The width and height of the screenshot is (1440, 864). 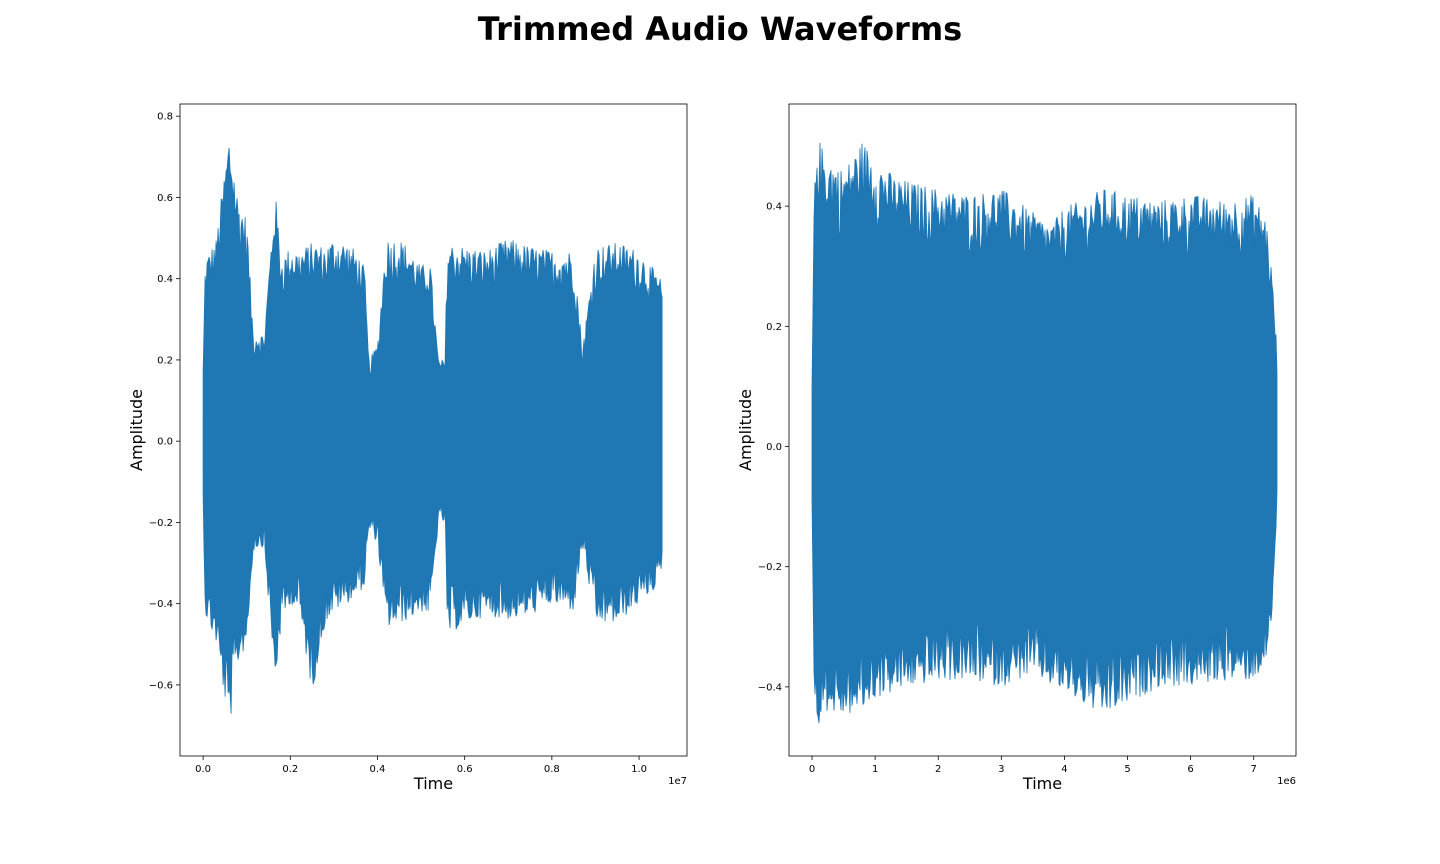 What do you see at coordinates (552, 769) in the screenshot?
I see `x-tick-label: 0.8` at bounding box center [552, 769].